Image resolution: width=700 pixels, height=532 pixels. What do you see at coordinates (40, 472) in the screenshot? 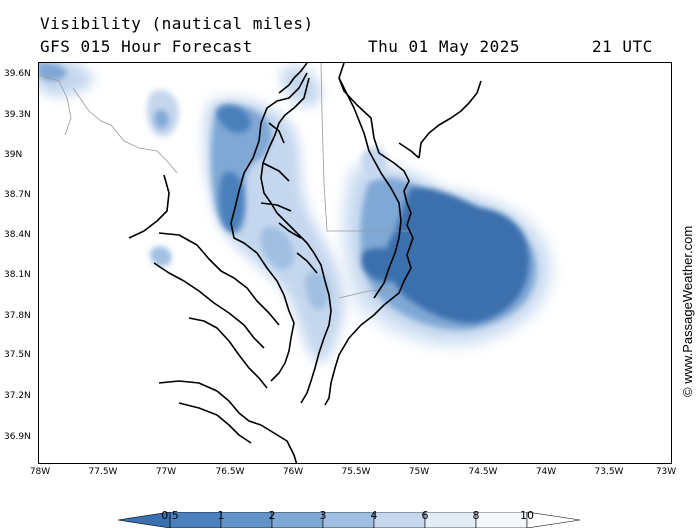
I see `lon-label-78: 78W` at bounding box center [40, 472].